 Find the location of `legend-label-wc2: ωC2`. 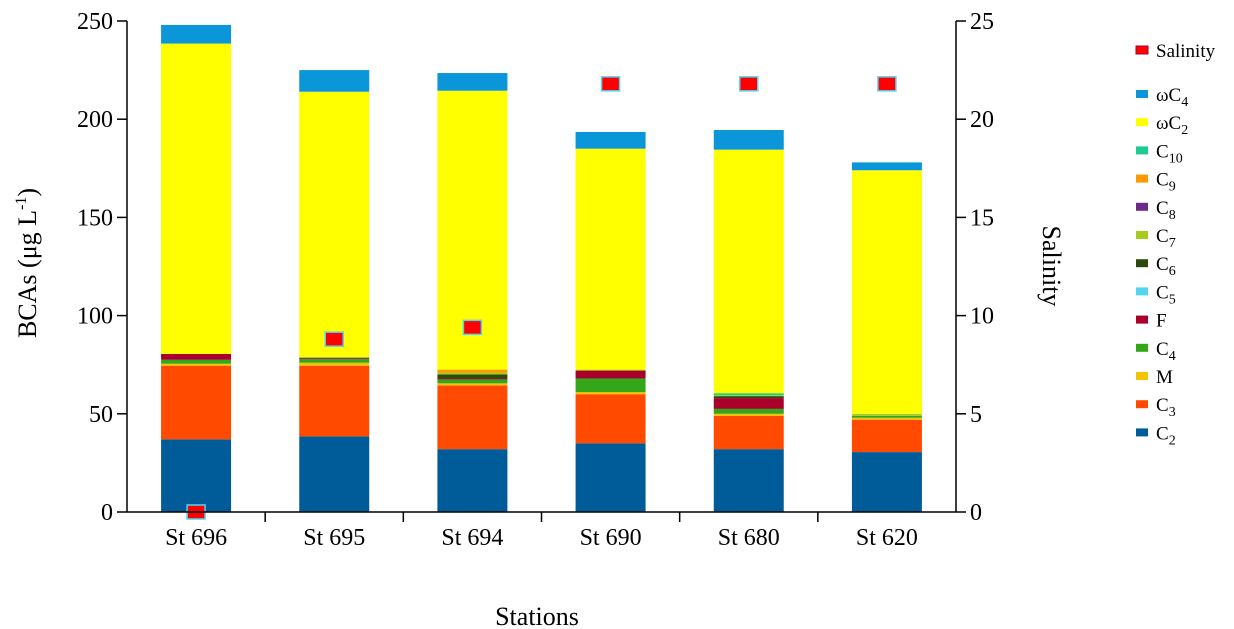

legend-label-wc2: ωC2 is located at coordinates (1172, 125).